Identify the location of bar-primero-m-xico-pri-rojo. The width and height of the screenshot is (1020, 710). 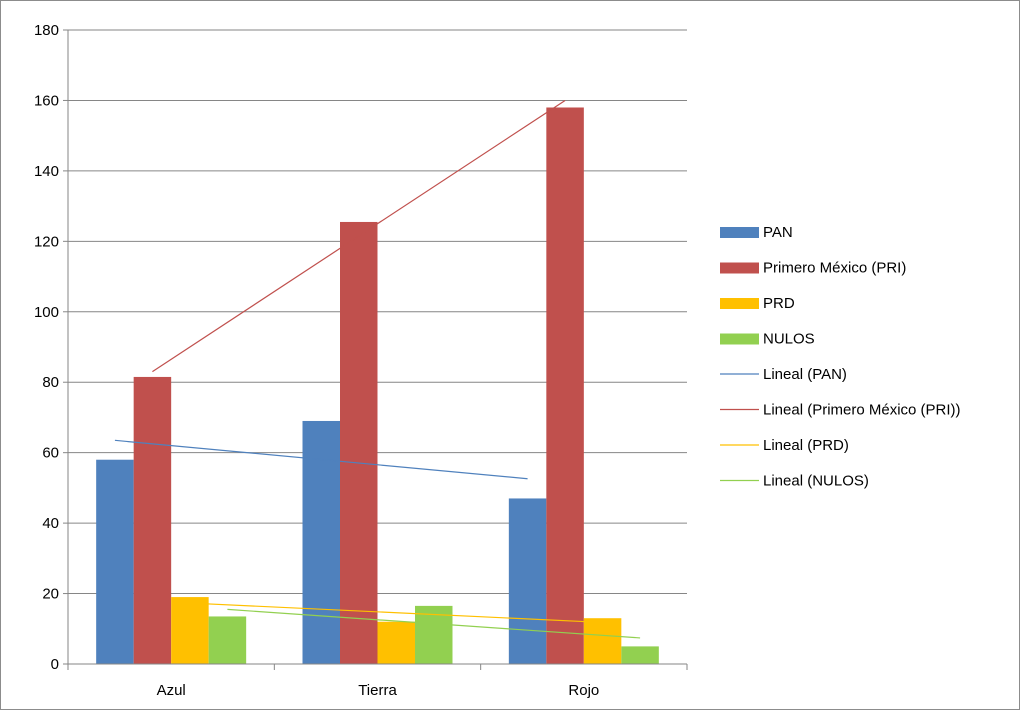
(565, 385).